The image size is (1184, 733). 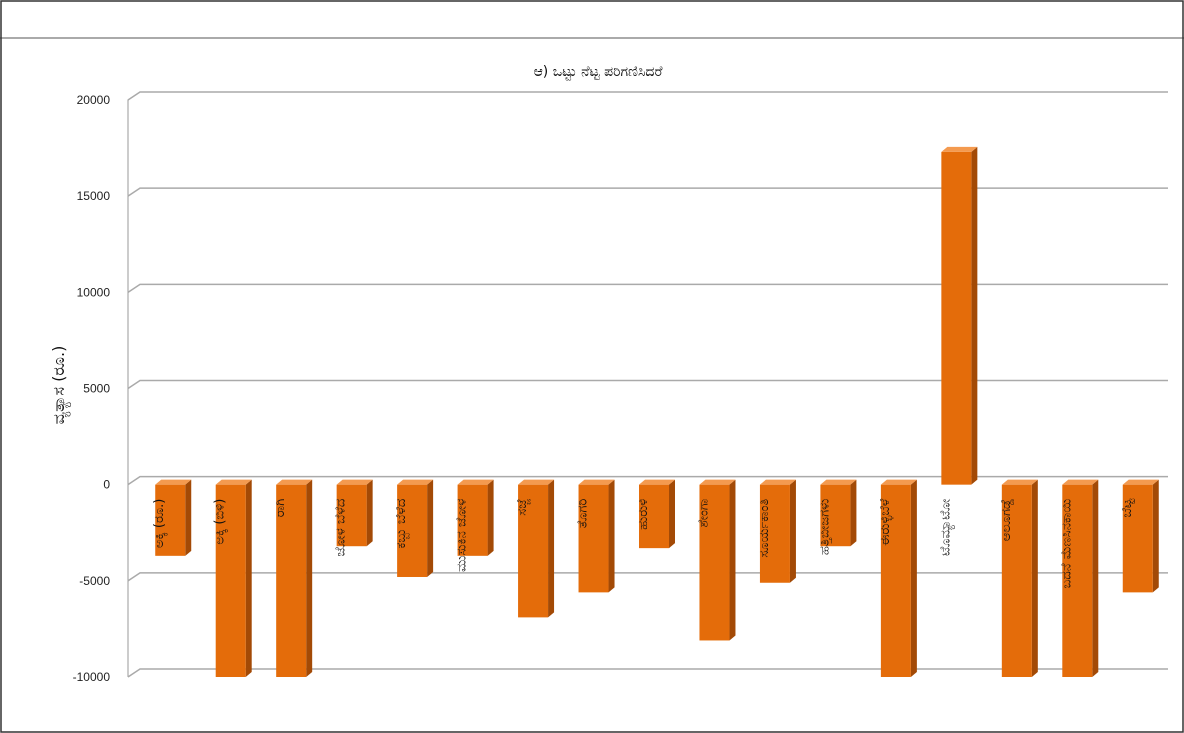 I want to click on category-label: ಬೆಟ್ಟ, so click(x=1127, y=507).